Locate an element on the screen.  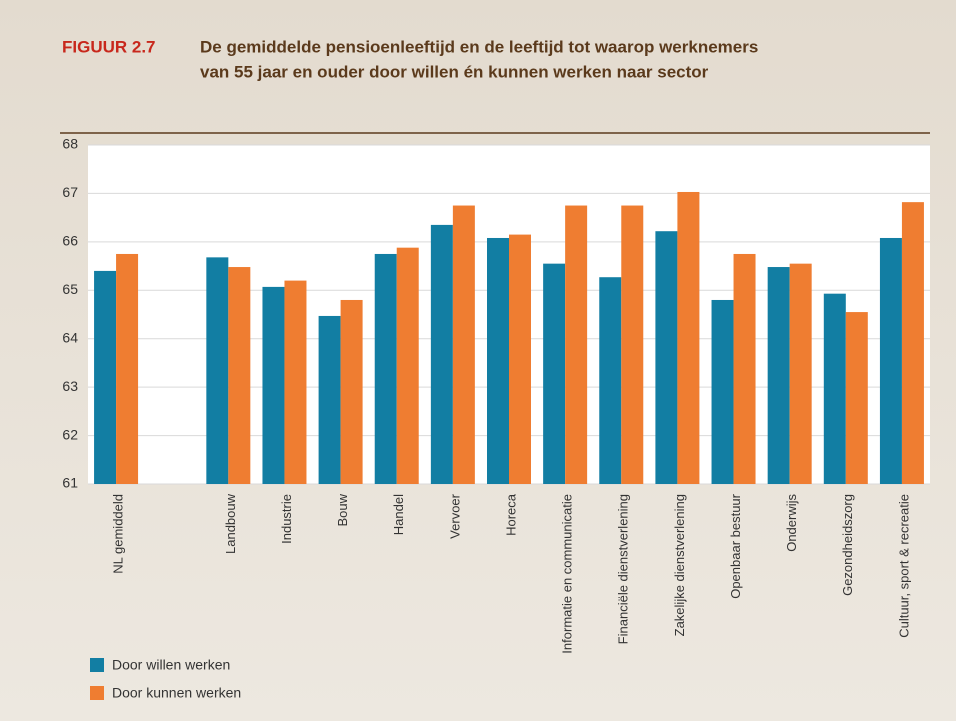
x-tick-label: Vervoer is located at coordinates (454, 515).